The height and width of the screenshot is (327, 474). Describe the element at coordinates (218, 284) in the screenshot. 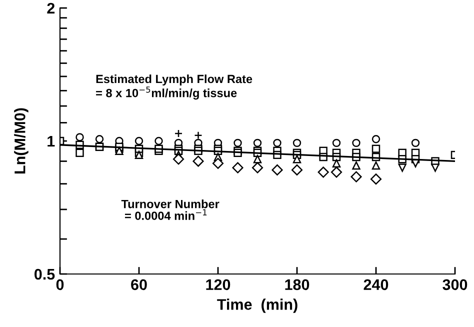

I see `x-tick-label: 120` at that location.